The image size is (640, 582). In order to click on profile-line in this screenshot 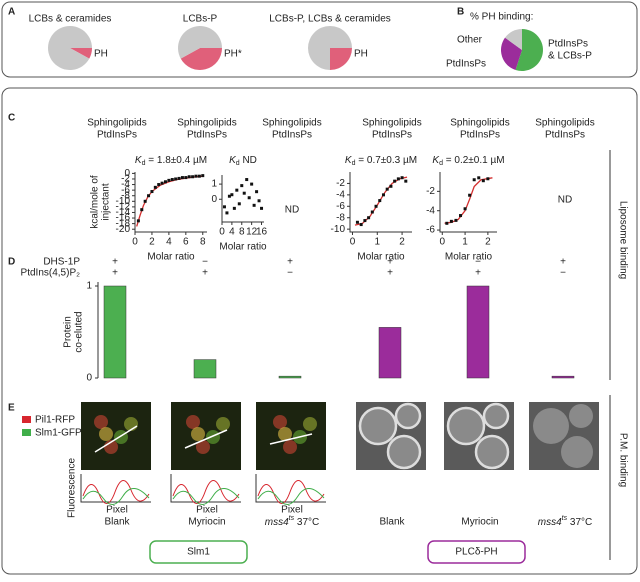, I will do `click(206, 439)`.